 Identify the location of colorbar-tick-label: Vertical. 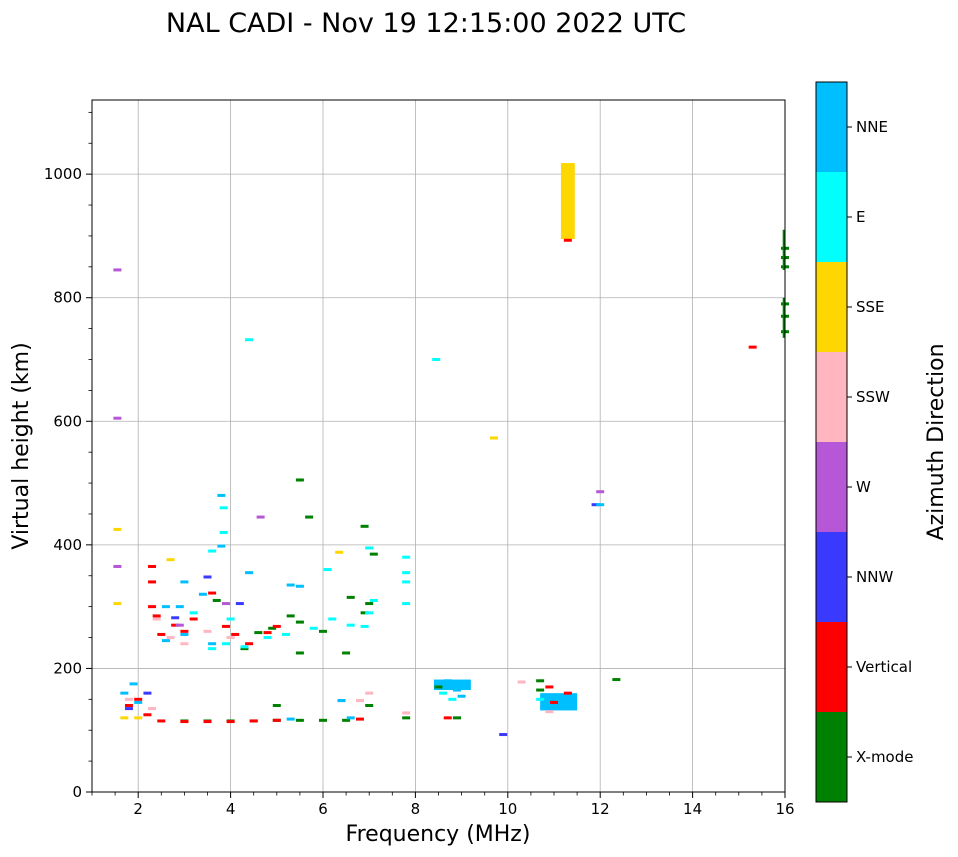
(884, 667).